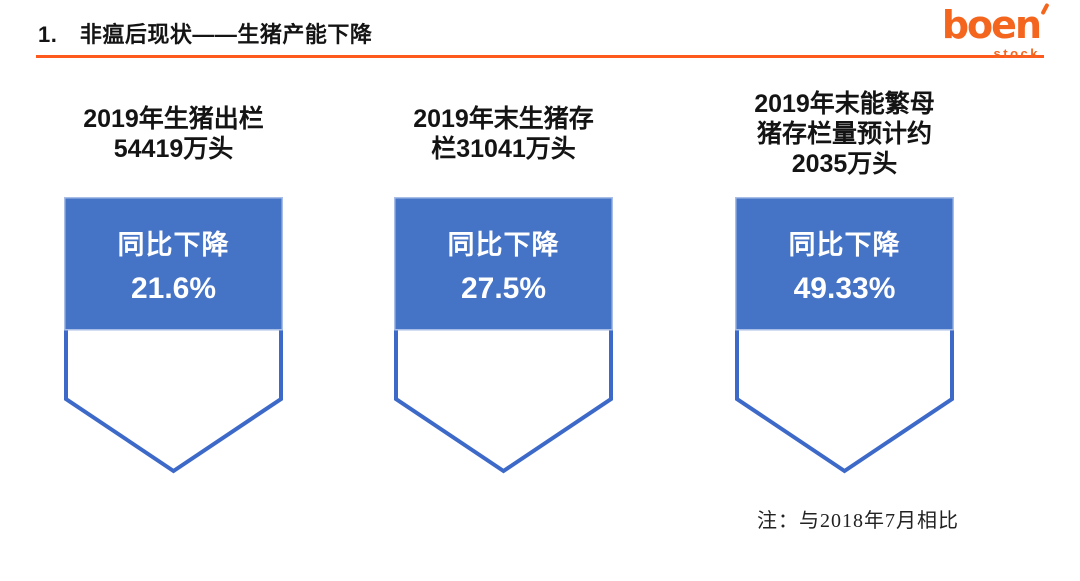 This screenshot has width=1080, height=581. What do you see at coordinates (996, 23) in the screenshot?
I see `logo-wordmark: boen` at bounding box center [996, 23].